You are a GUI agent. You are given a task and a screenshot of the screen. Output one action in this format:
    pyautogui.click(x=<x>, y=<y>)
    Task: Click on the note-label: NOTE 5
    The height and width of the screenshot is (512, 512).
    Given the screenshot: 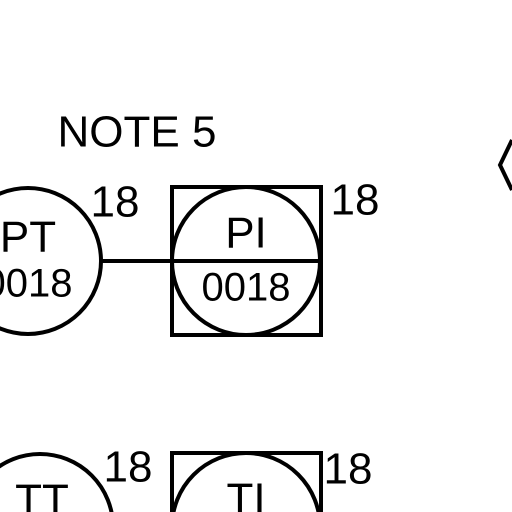 What is the action you would take?
    pyautogui.click(x=137, y=132)
    